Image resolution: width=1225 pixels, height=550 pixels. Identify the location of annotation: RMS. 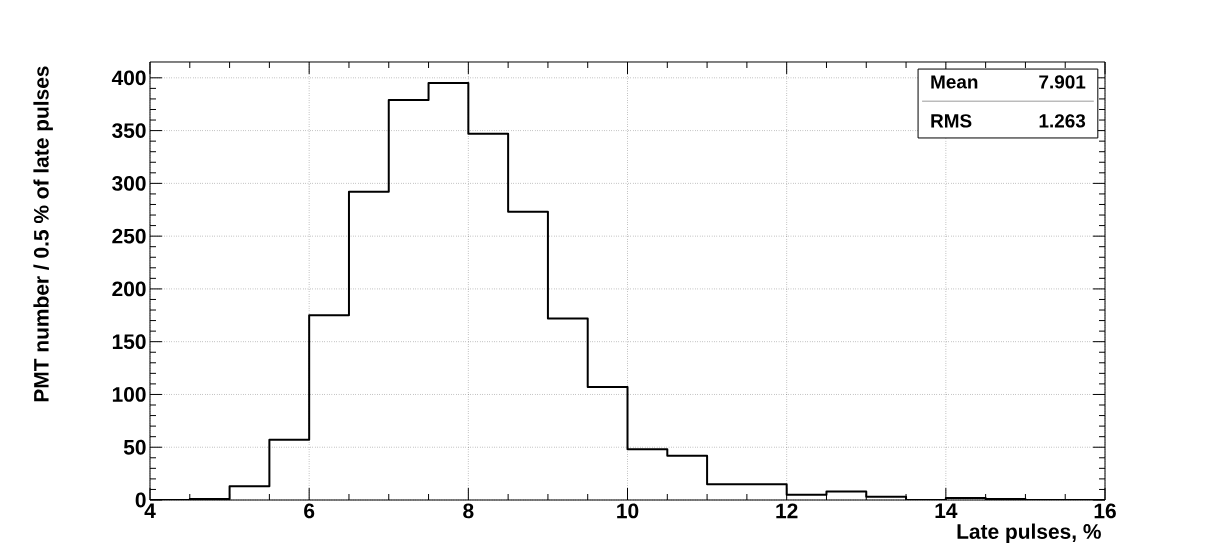
(951, 121).